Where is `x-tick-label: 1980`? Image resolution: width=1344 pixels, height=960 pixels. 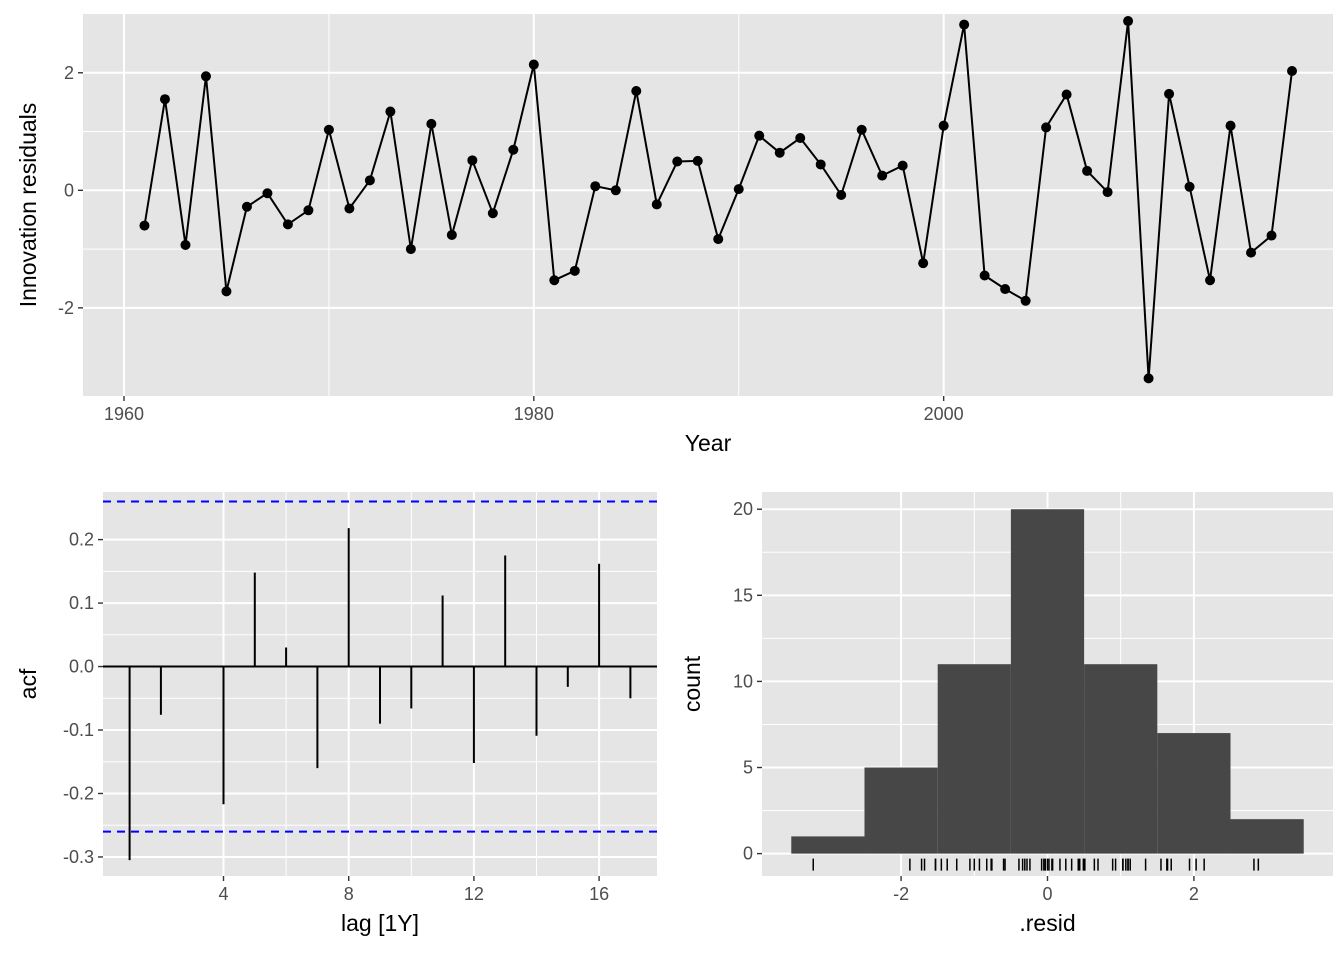
x-tick-label: 1980 is located at coordinates (534, 414).